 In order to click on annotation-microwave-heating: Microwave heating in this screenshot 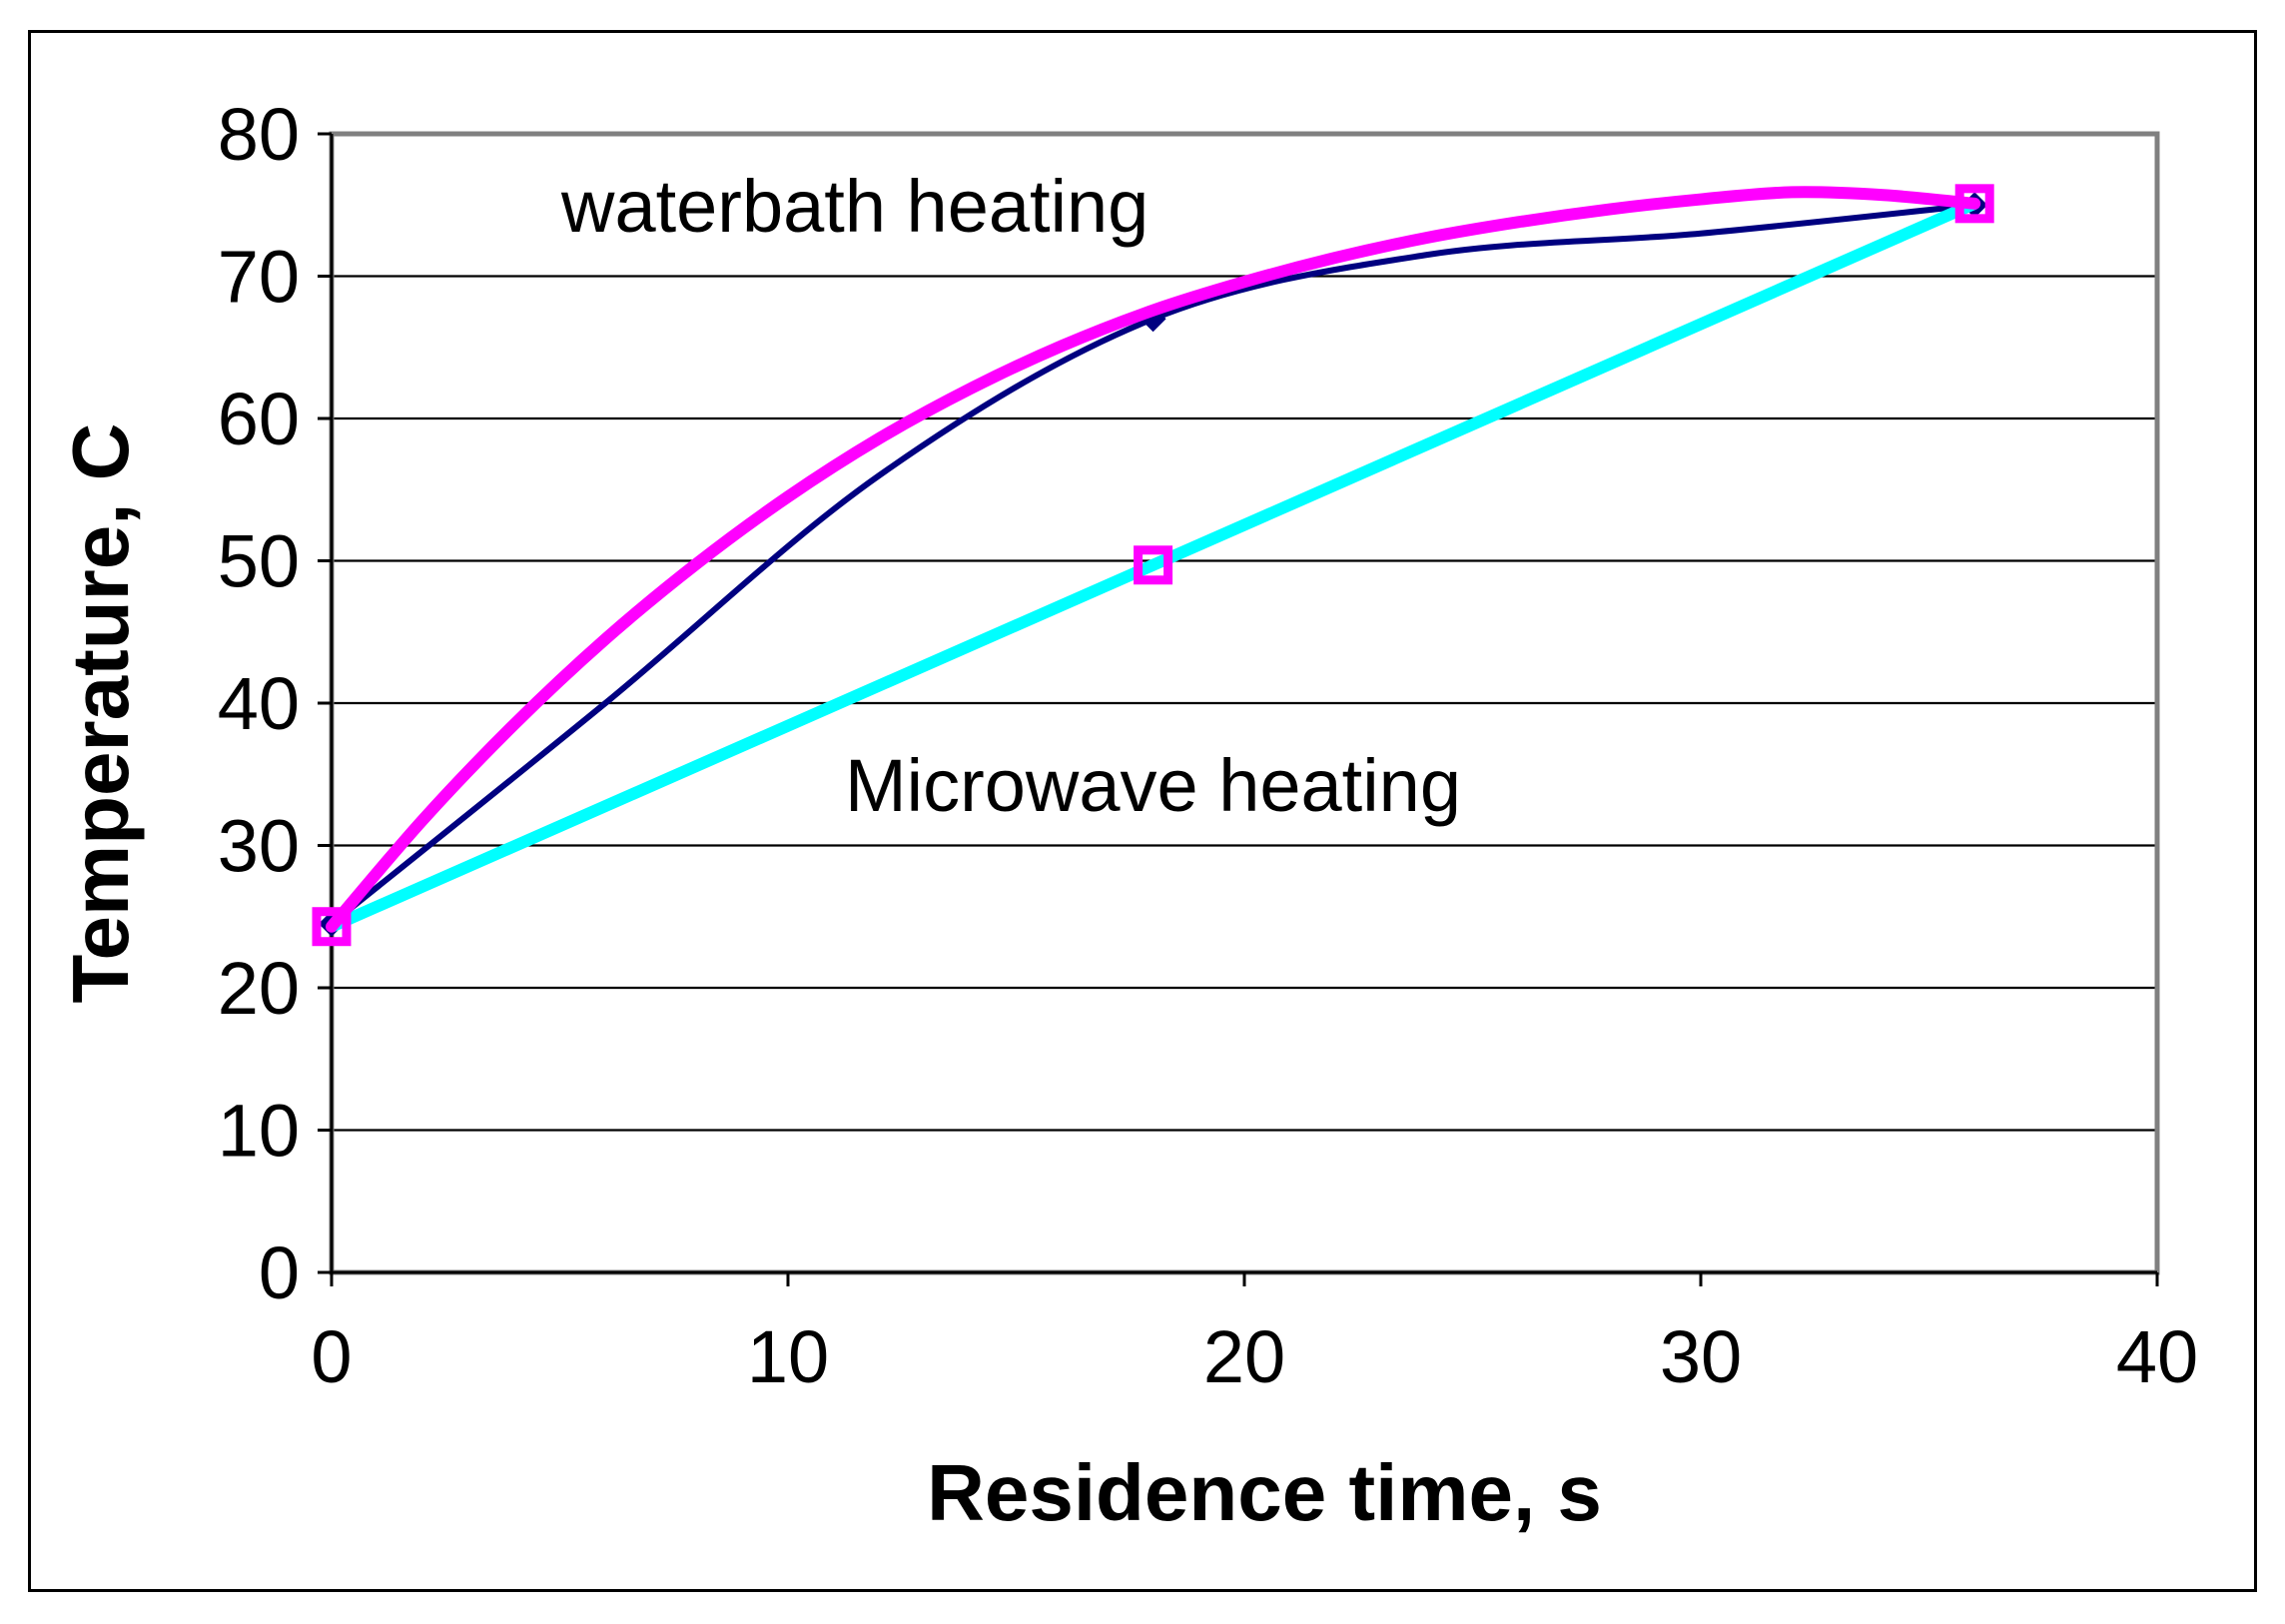, I will do `click(1153, 785)`.